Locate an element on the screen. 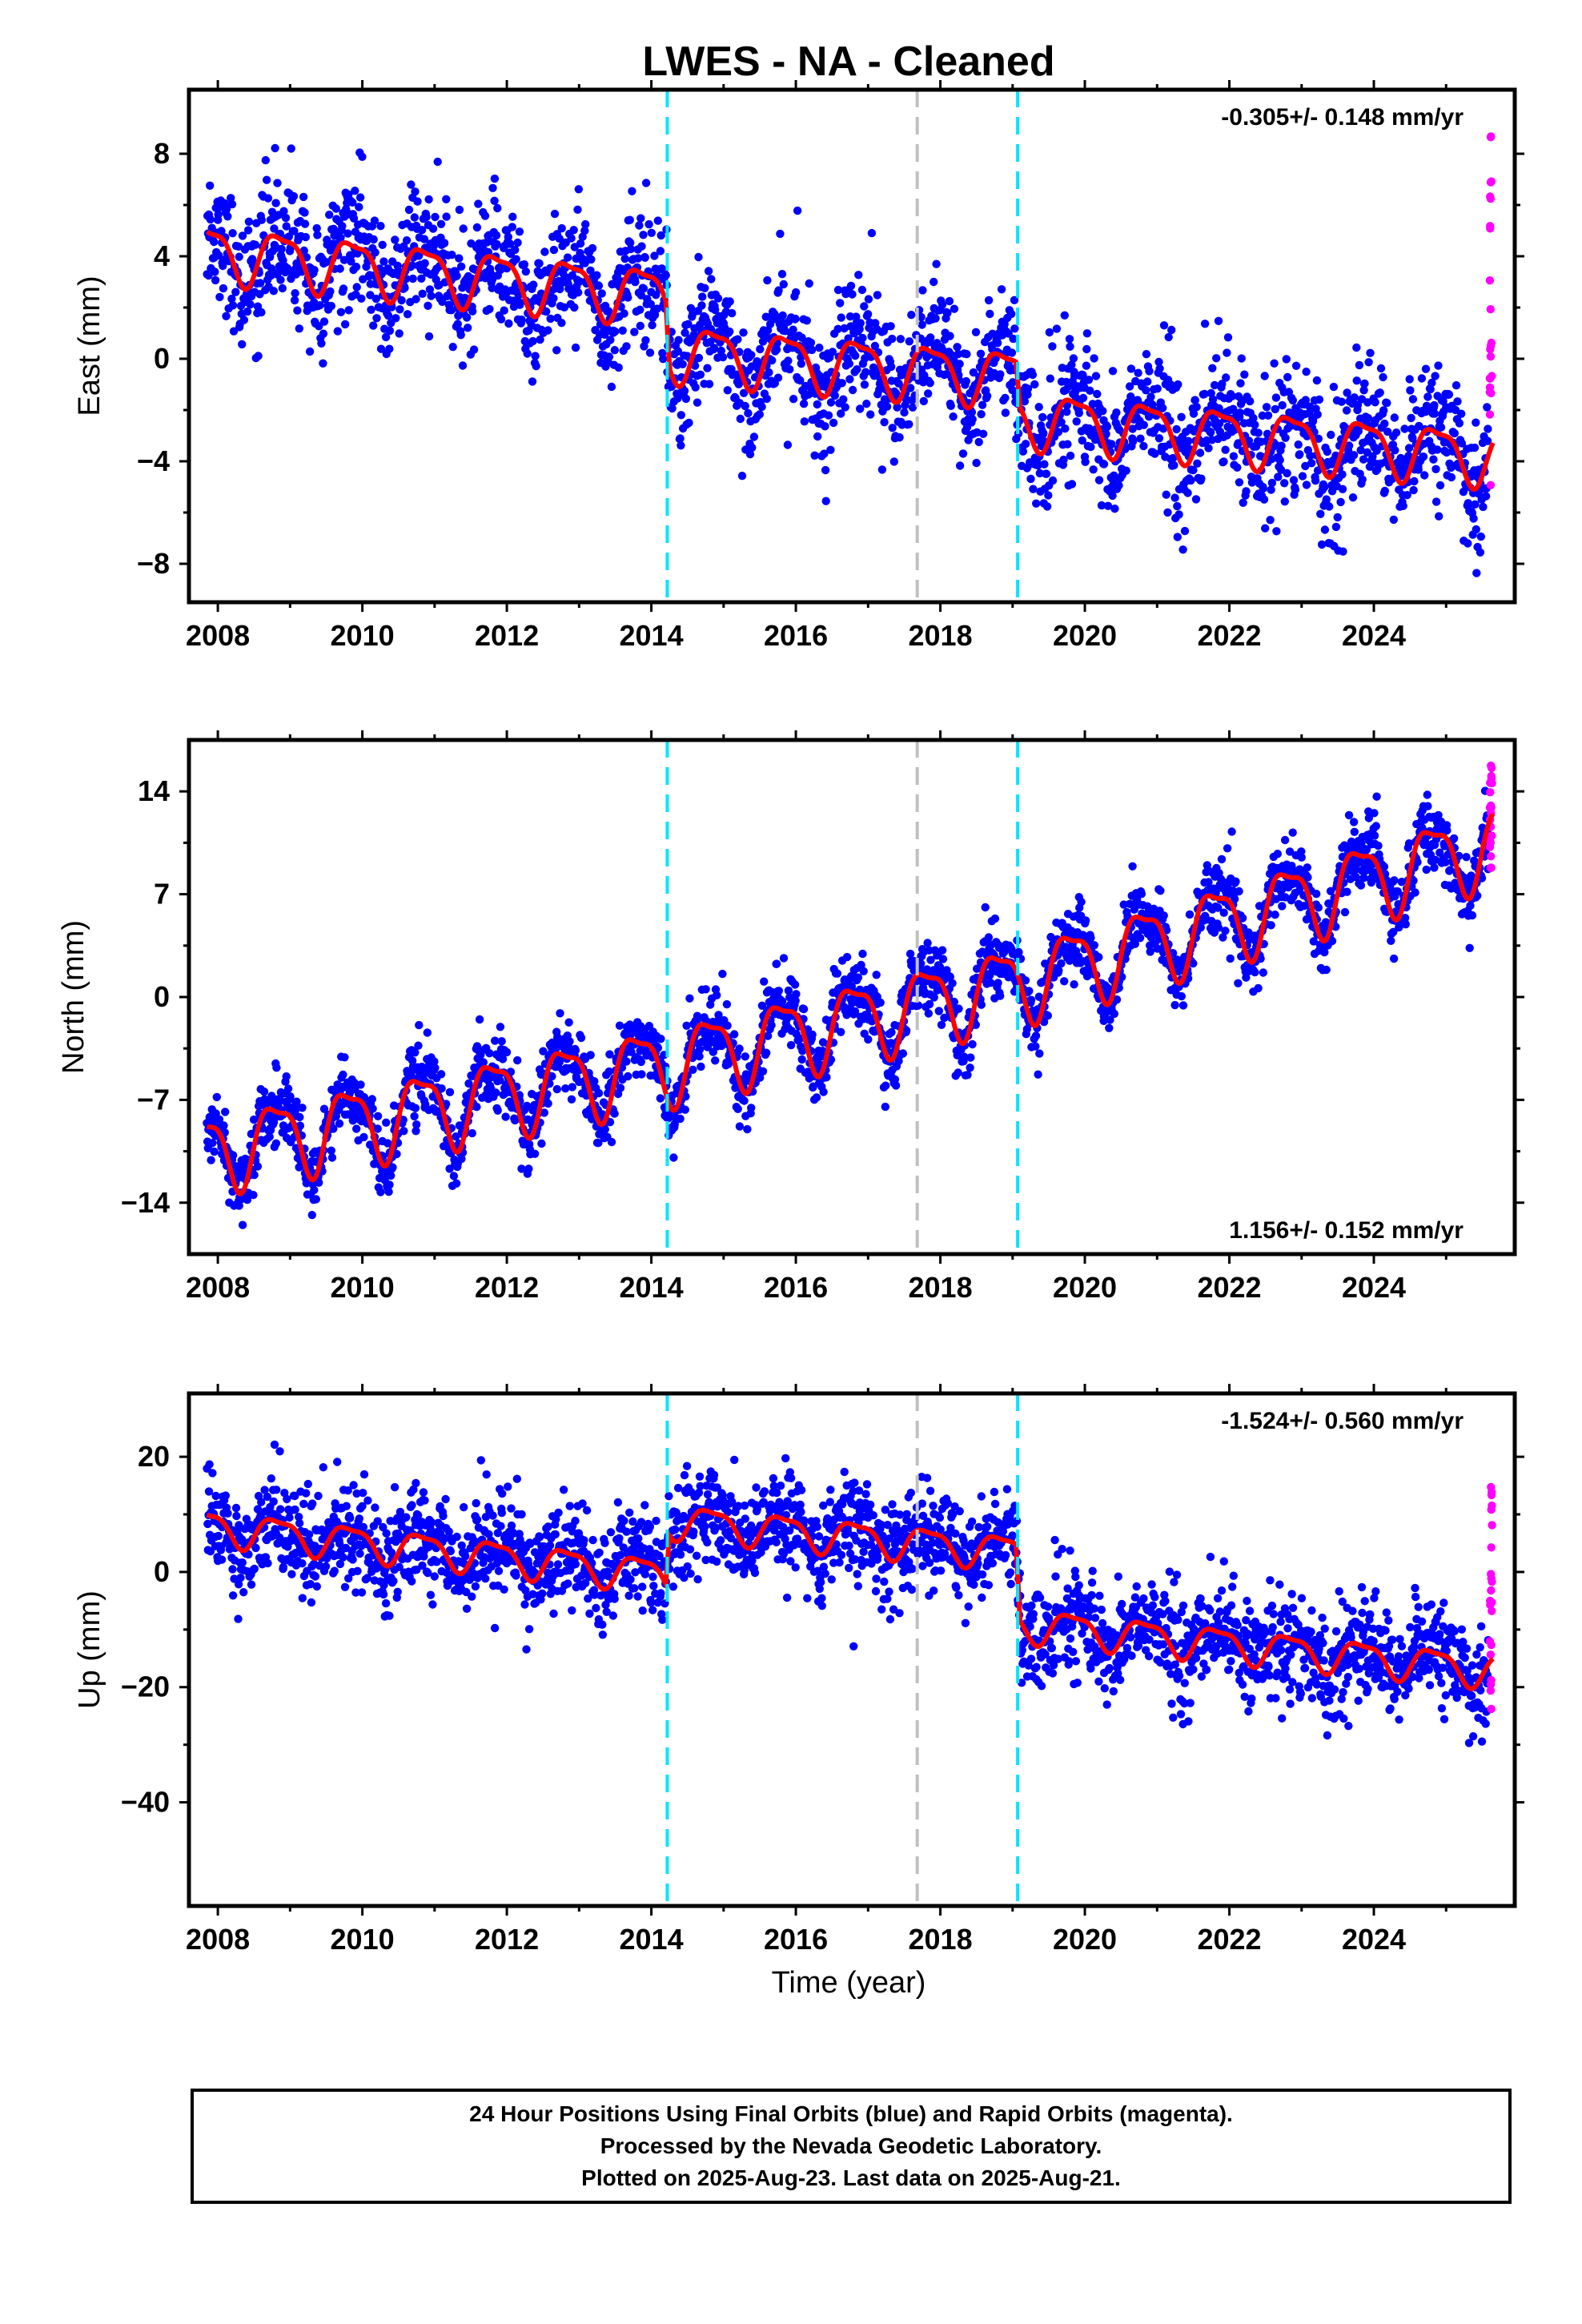 The image size is (1582, 2324). rapid-orbit-point is located at coordinates (1491, 226).